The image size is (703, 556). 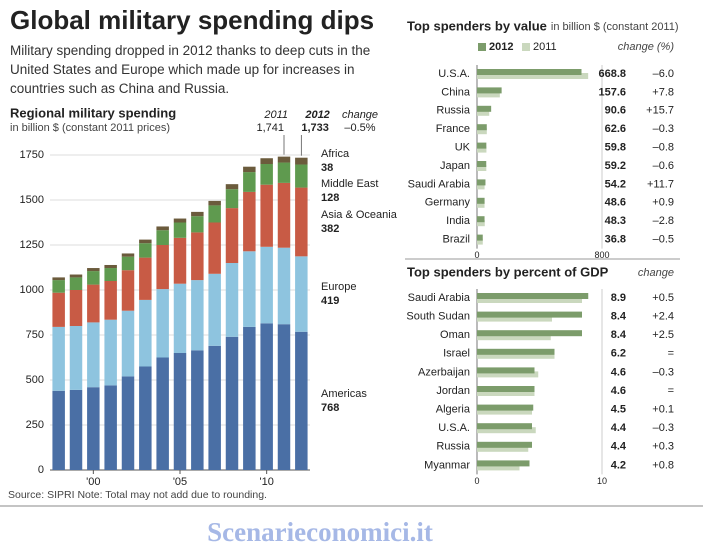 What do you see at coordinates (656, 273) in the screenshot?
I see `change-header: change` at bounding box center [656, 273].